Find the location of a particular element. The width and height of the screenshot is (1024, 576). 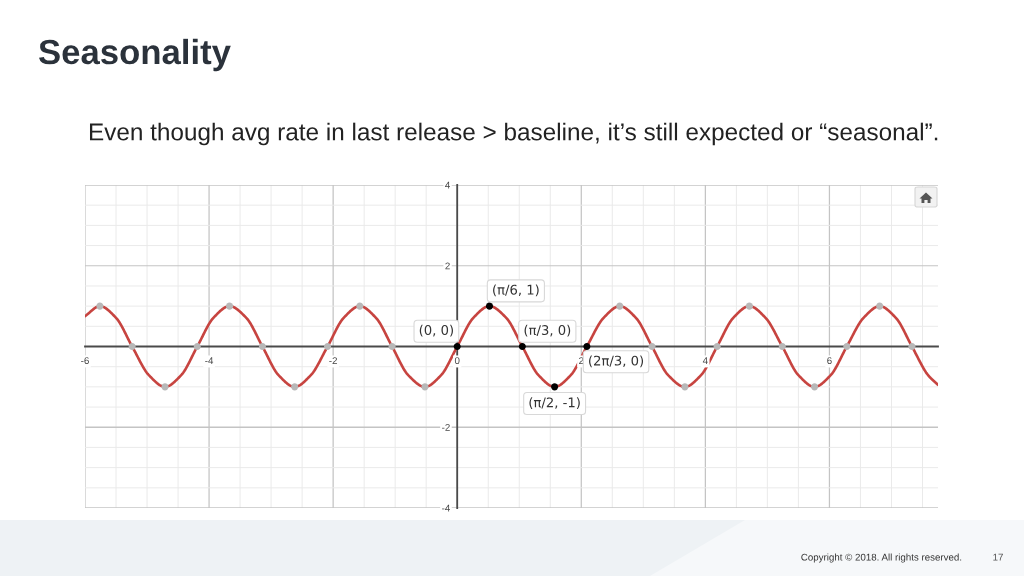

y-tick-label: -4 is located at coordinates (446, 508).